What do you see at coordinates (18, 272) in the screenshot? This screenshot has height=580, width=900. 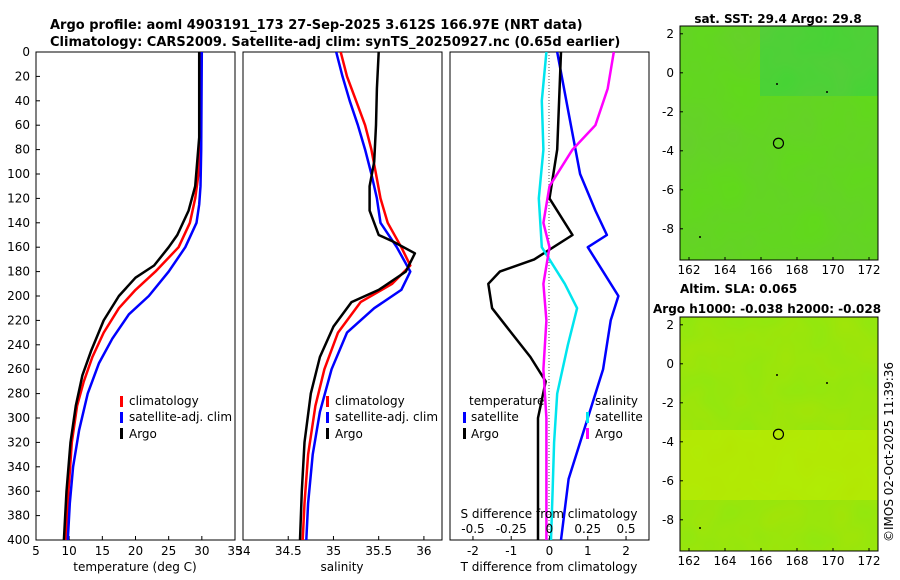 I see `depth-tick-label: 180` at bounding box center [18, 272].